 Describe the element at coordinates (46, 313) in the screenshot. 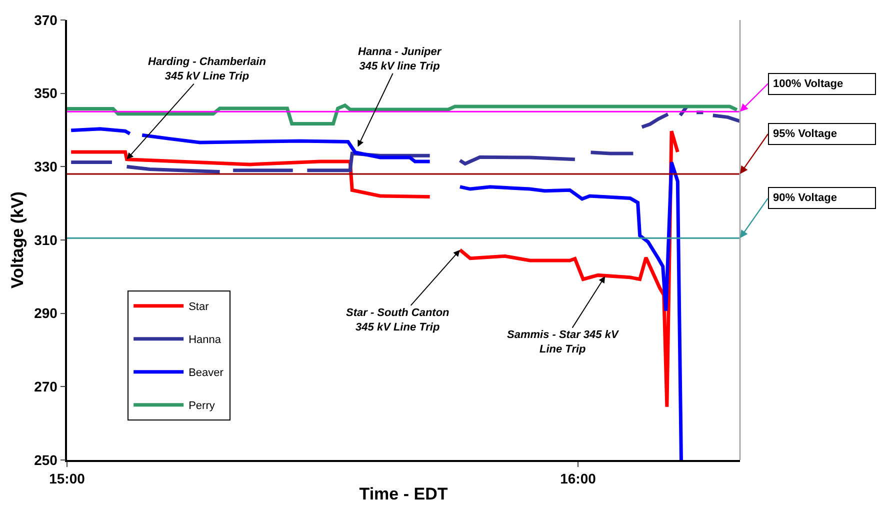

I see `y-tick-label: 290` at that location.